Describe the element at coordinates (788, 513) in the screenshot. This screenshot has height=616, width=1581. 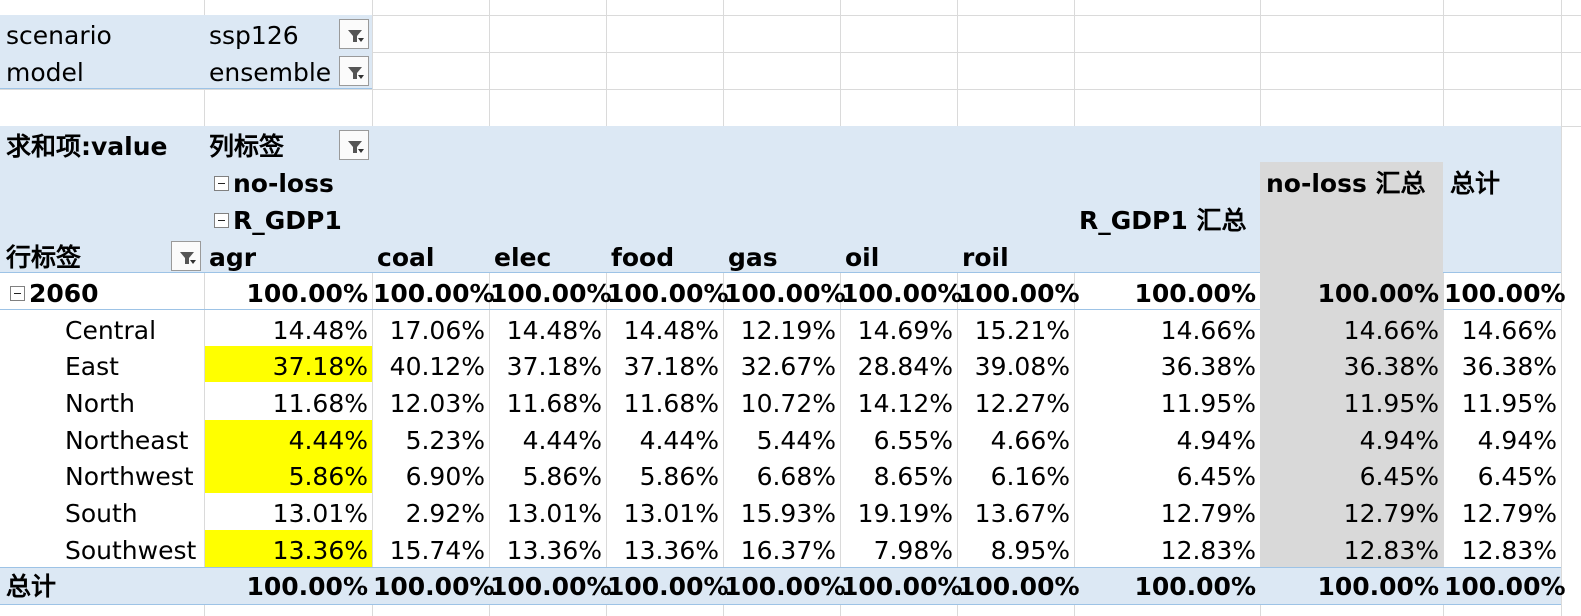
I see `value-cell: 15.93%` at that location.